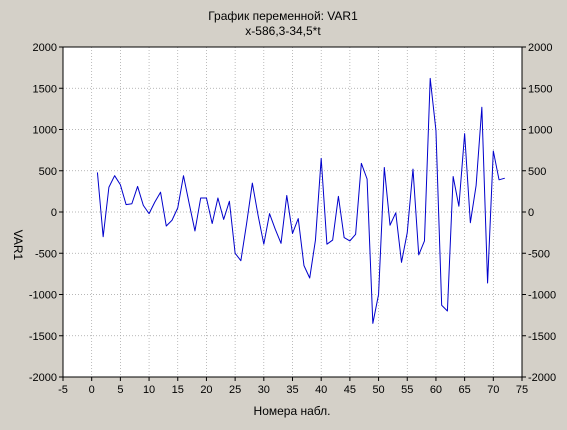  Describe the element at coordinates (350, 390) in the screenshot. I see `x-tick-label: 45` at that location.